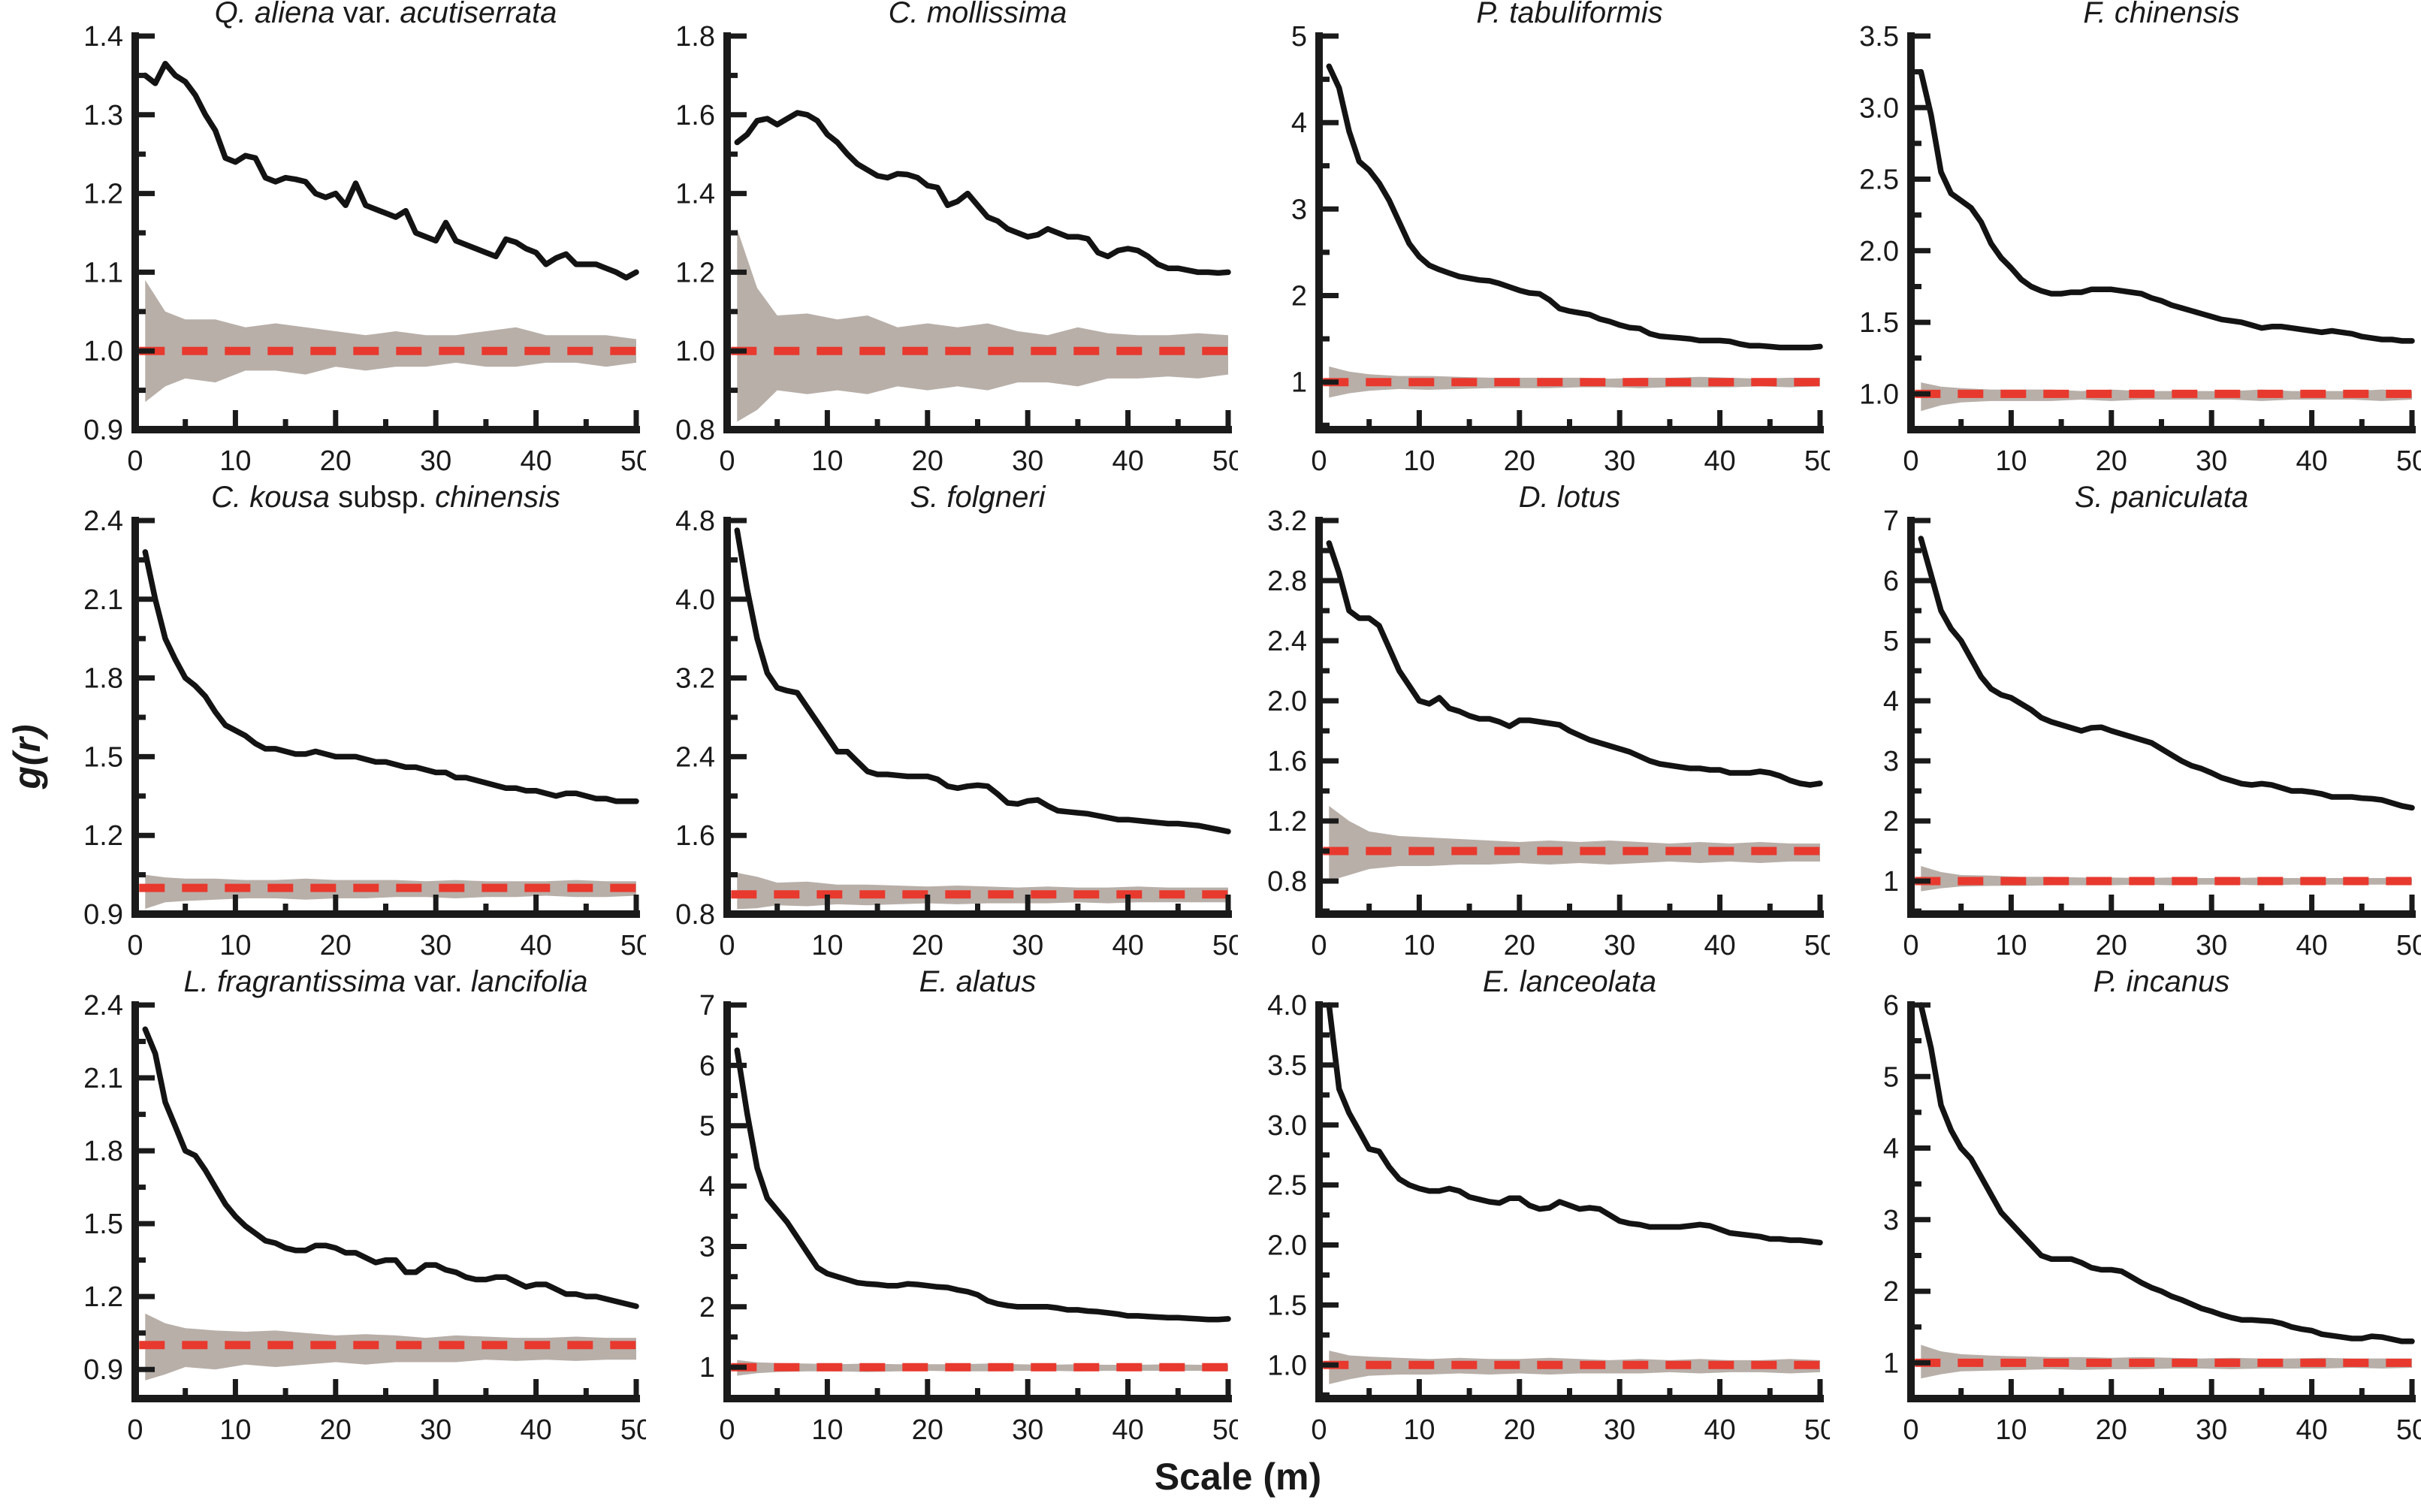  What do you see at coordinates (1287, 1126) in the screenshot?
I see `y-tick-label: 3.0` at bounding box center [1287, 1126].